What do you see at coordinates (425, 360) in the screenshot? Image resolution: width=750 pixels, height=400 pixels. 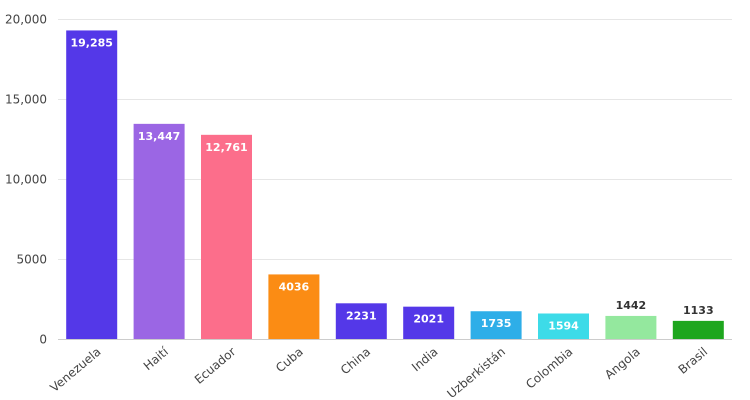 I see `x-tick-label: India` at bounding box center [425, 360].